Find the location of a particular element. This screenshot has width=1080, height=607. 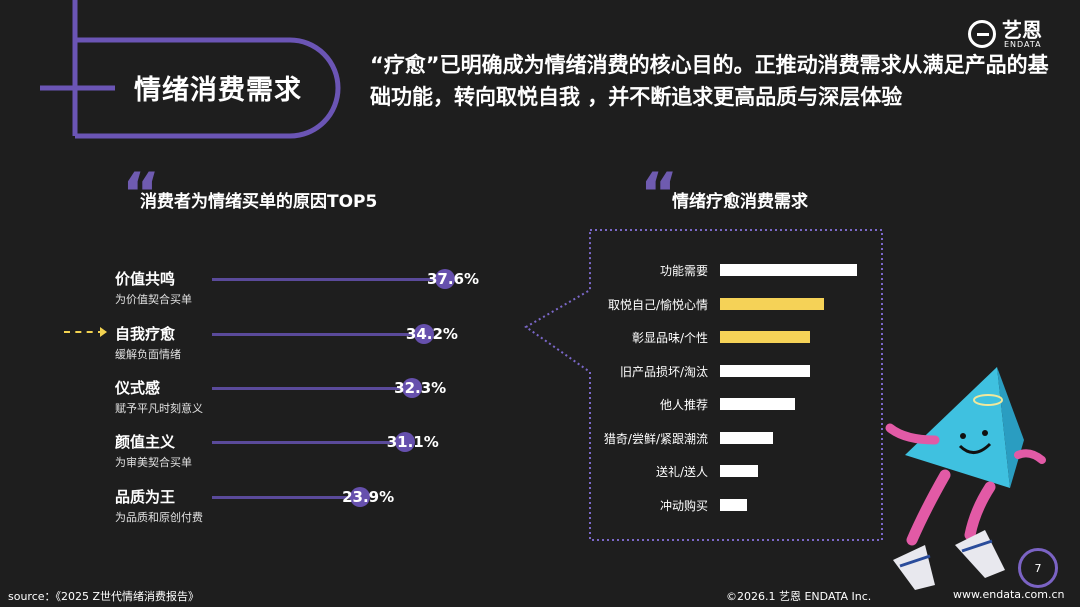

reason-subtitle: 为价值契合买单 is located at coordinates (153, 299).